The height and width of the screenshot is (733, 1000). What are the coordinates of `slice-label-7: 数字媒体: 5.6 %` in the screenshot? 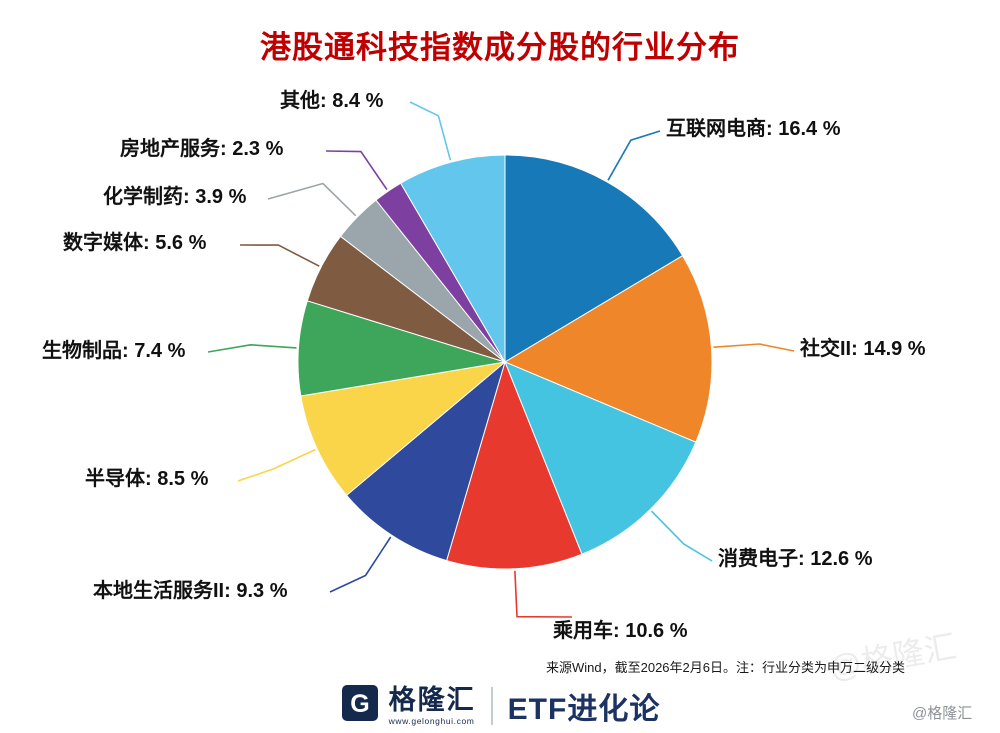 It's located at (135, 243).